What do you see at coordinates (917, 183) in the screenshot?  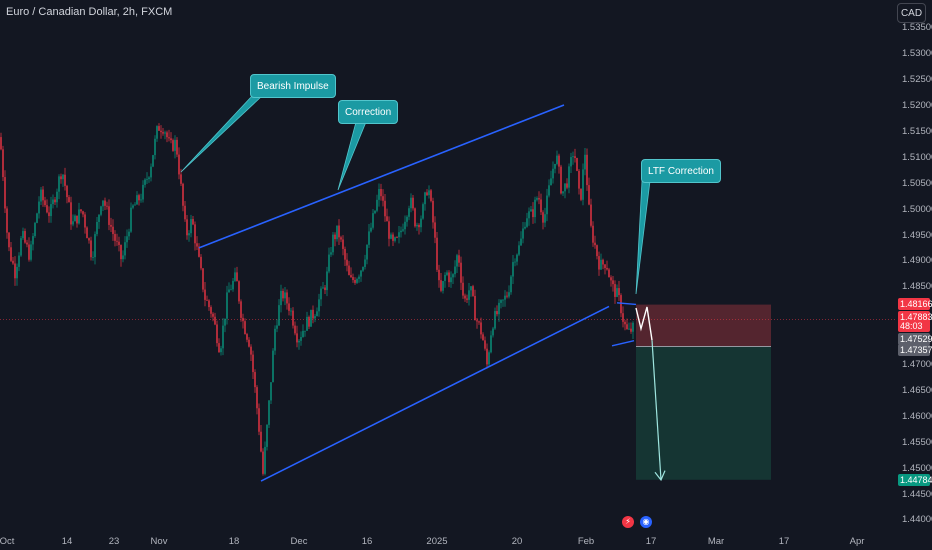 I see `y-tick-label: 1.50500` at bounding box center [917, 183].